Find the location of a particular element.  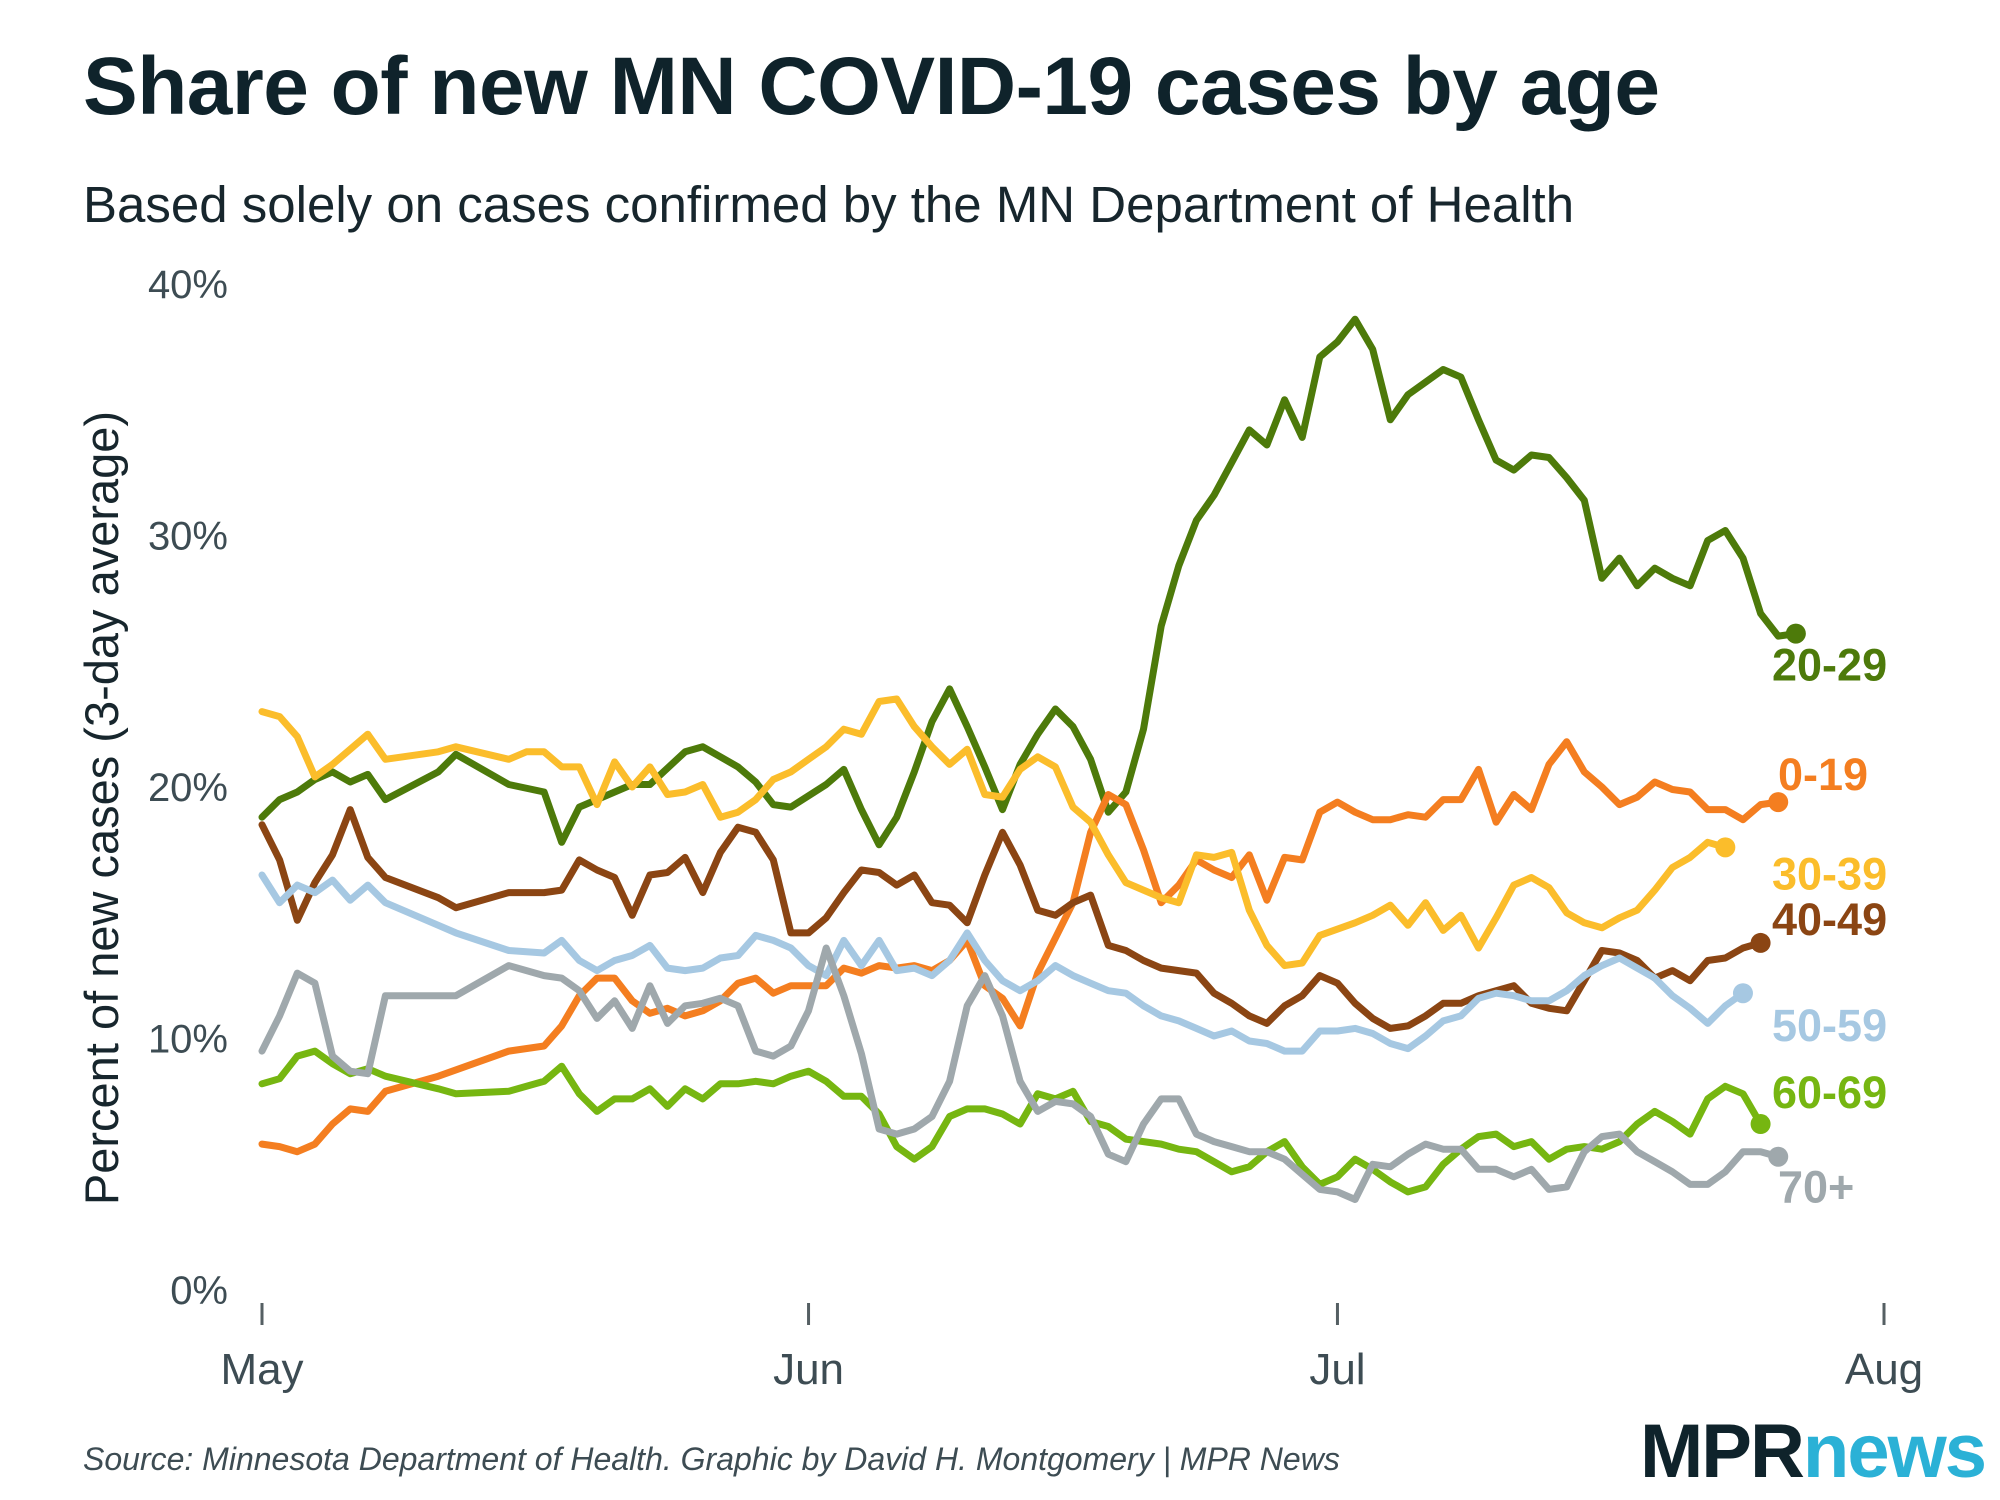

y-axis: 0% 10% 20% 30% 40% is located at coordinates (188, 788).